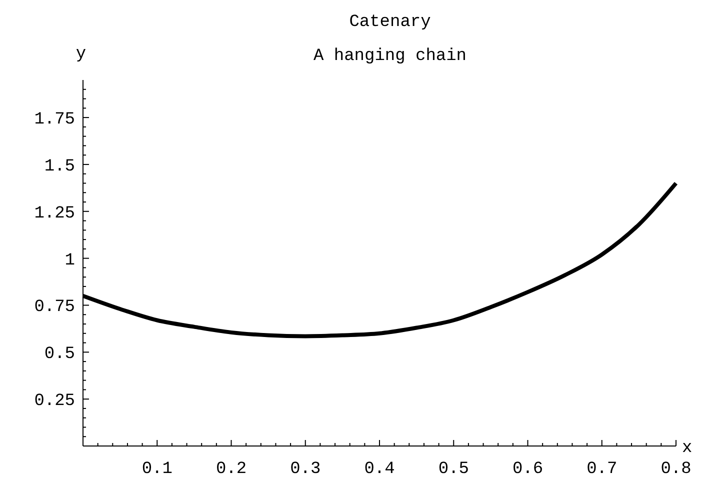  I want to click on x-tick-label: 0.4, so click(379, 469).